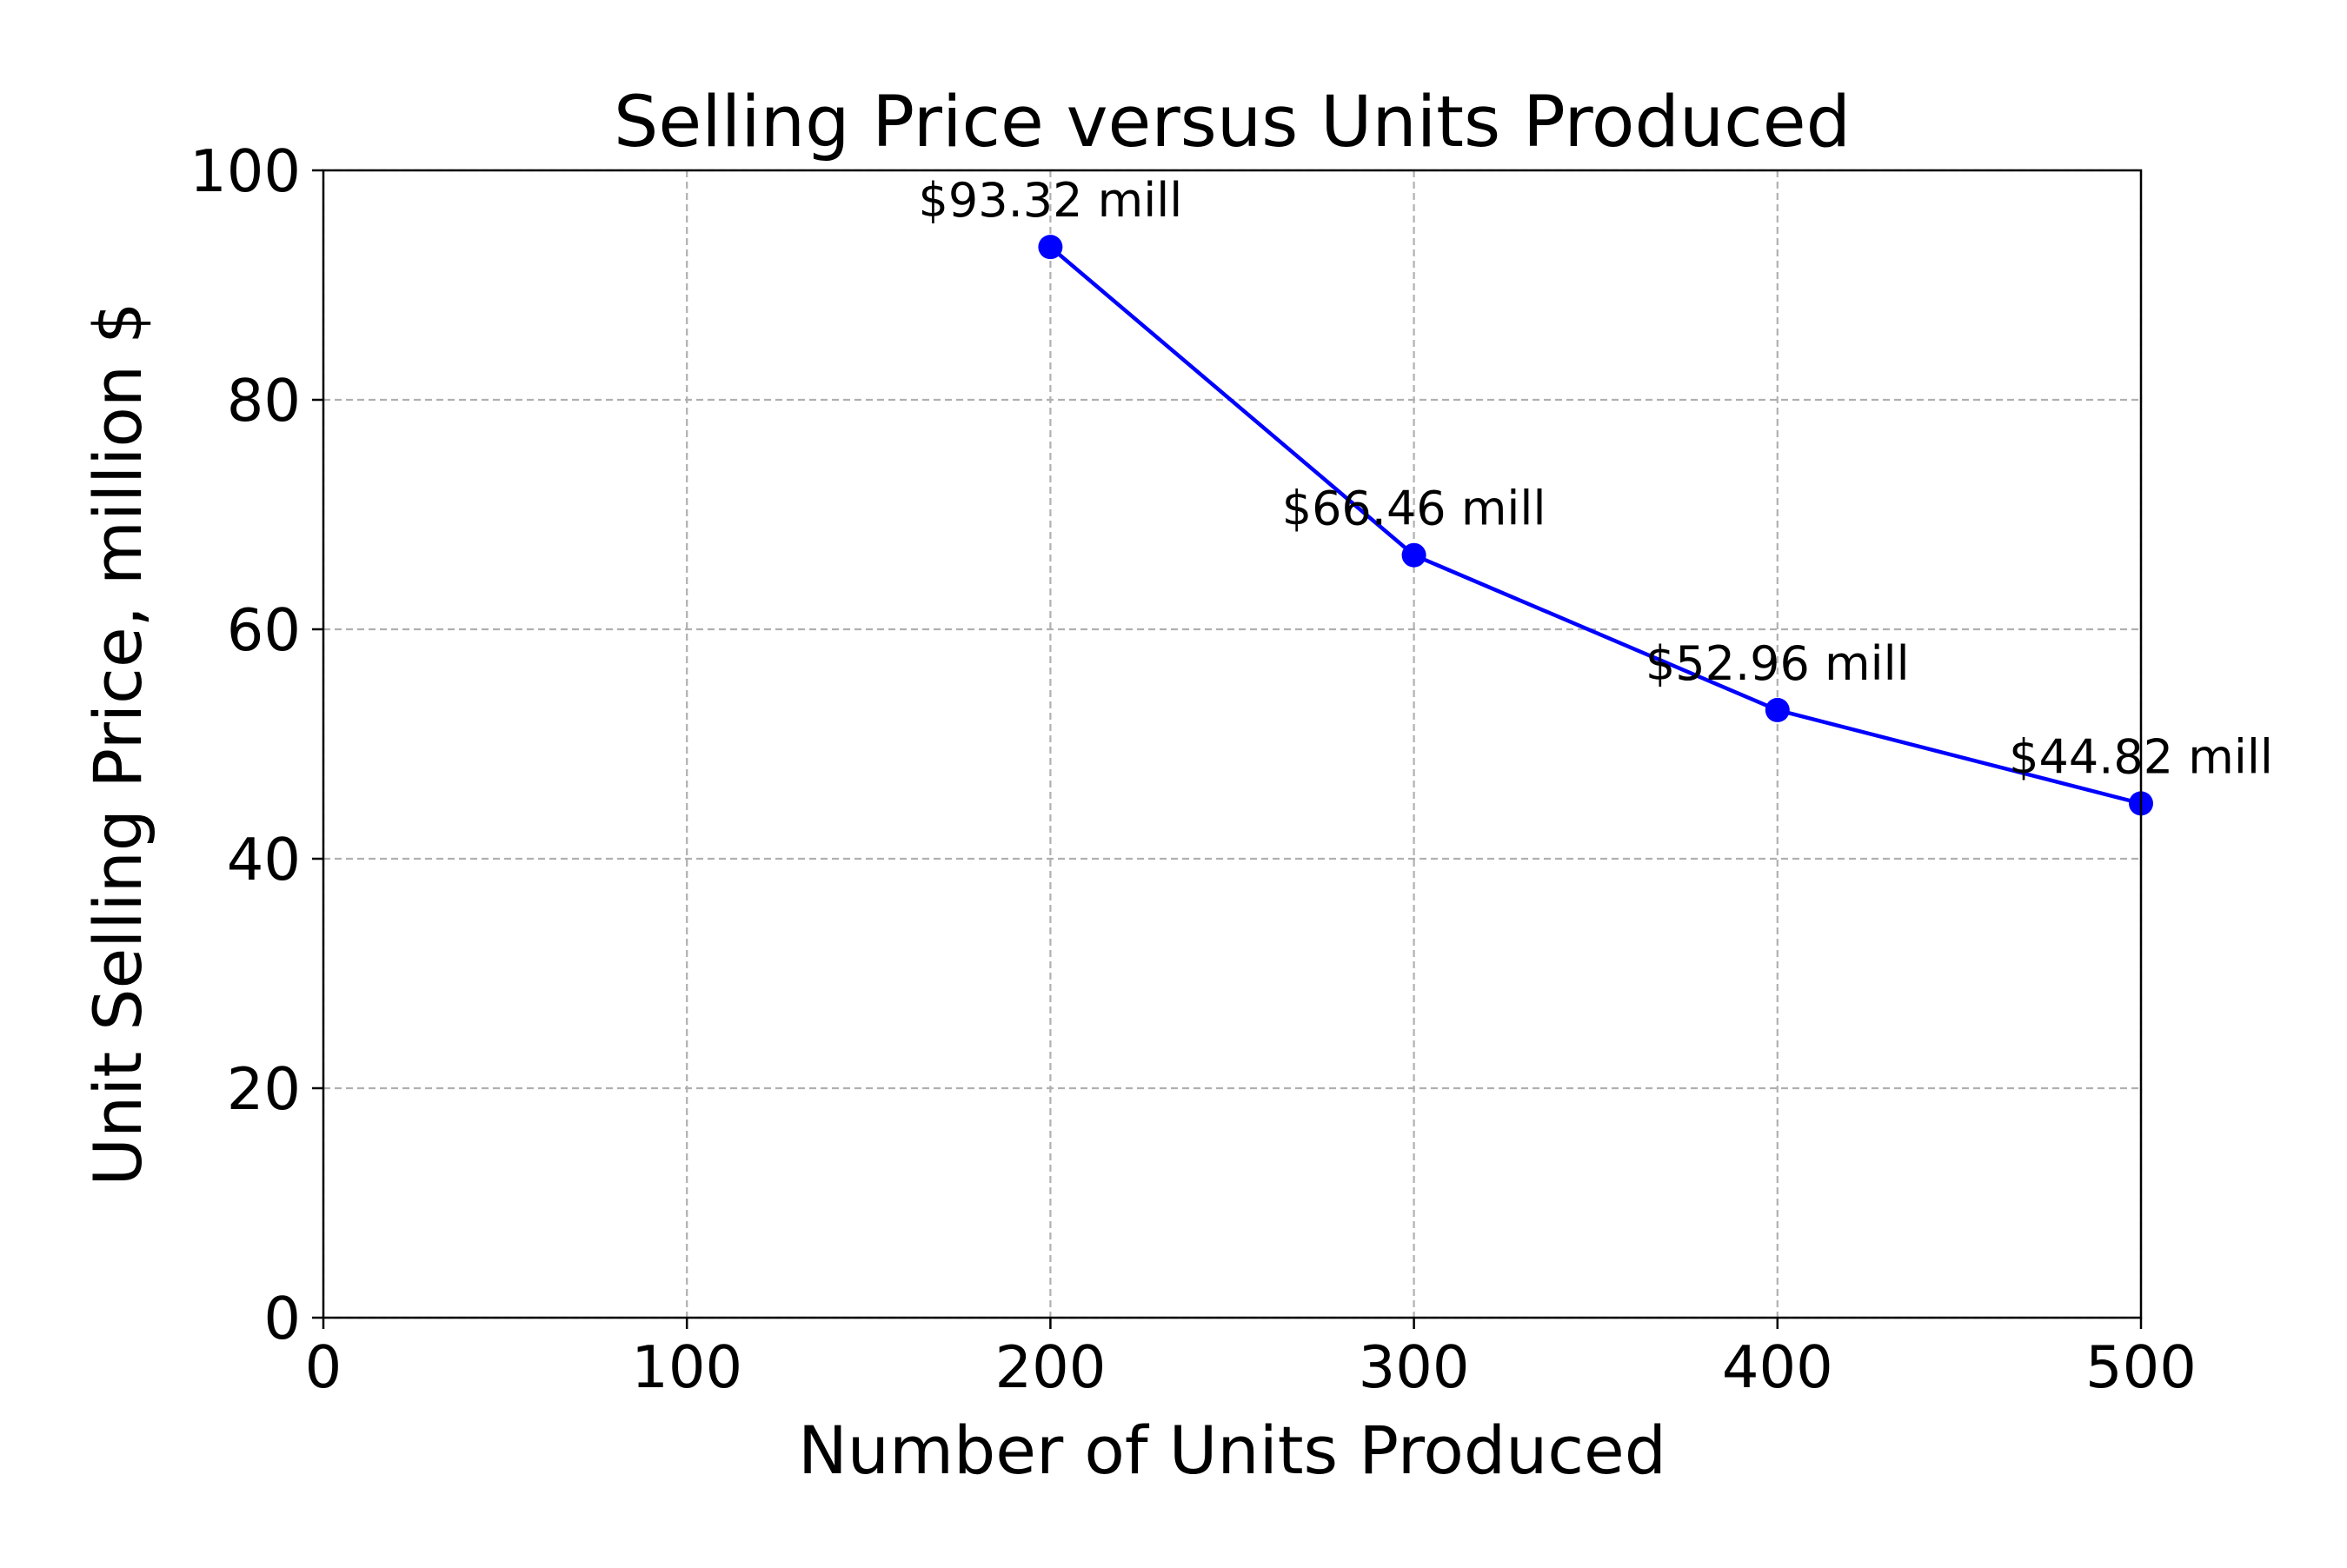 This screenshot has width=2347, height=1568. Describe the element at coordinates (1414, 1367) in the screenshot. I see `x-tick-label: 300` at that location.